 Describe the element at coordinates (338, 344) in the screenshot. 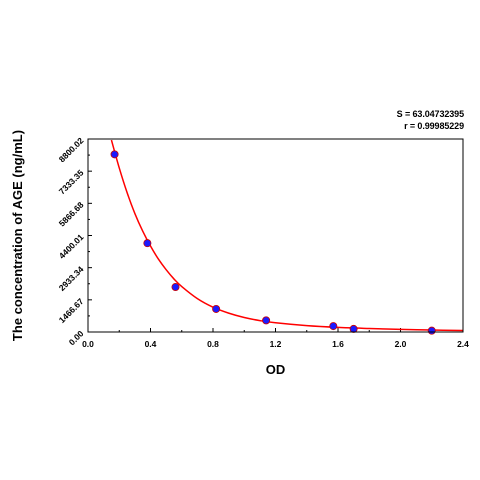

I see `x-tick-label: 1.6` at that location.